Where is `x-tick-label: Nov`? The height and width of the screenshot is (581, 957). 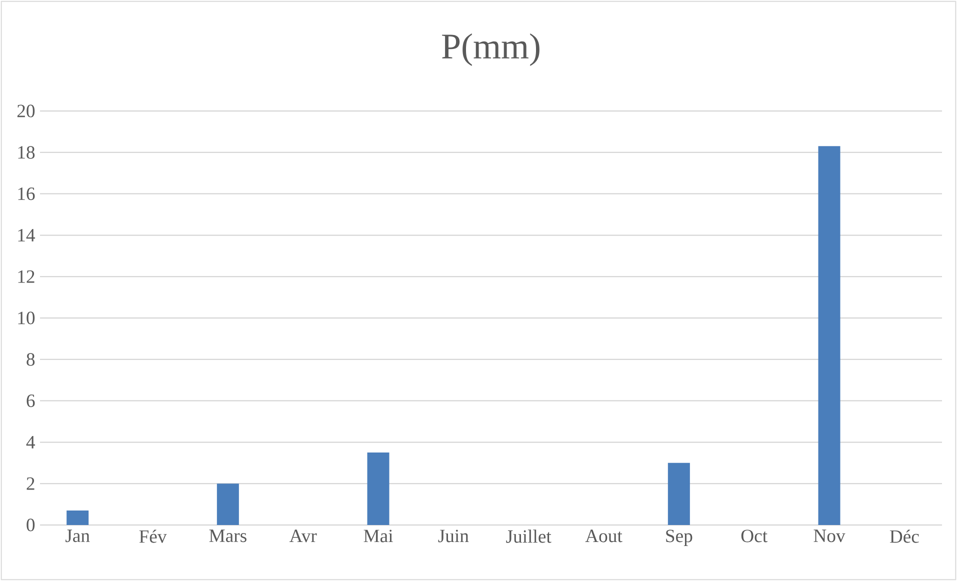 x-tick-label: Nov is located at coordinates (830, 536).